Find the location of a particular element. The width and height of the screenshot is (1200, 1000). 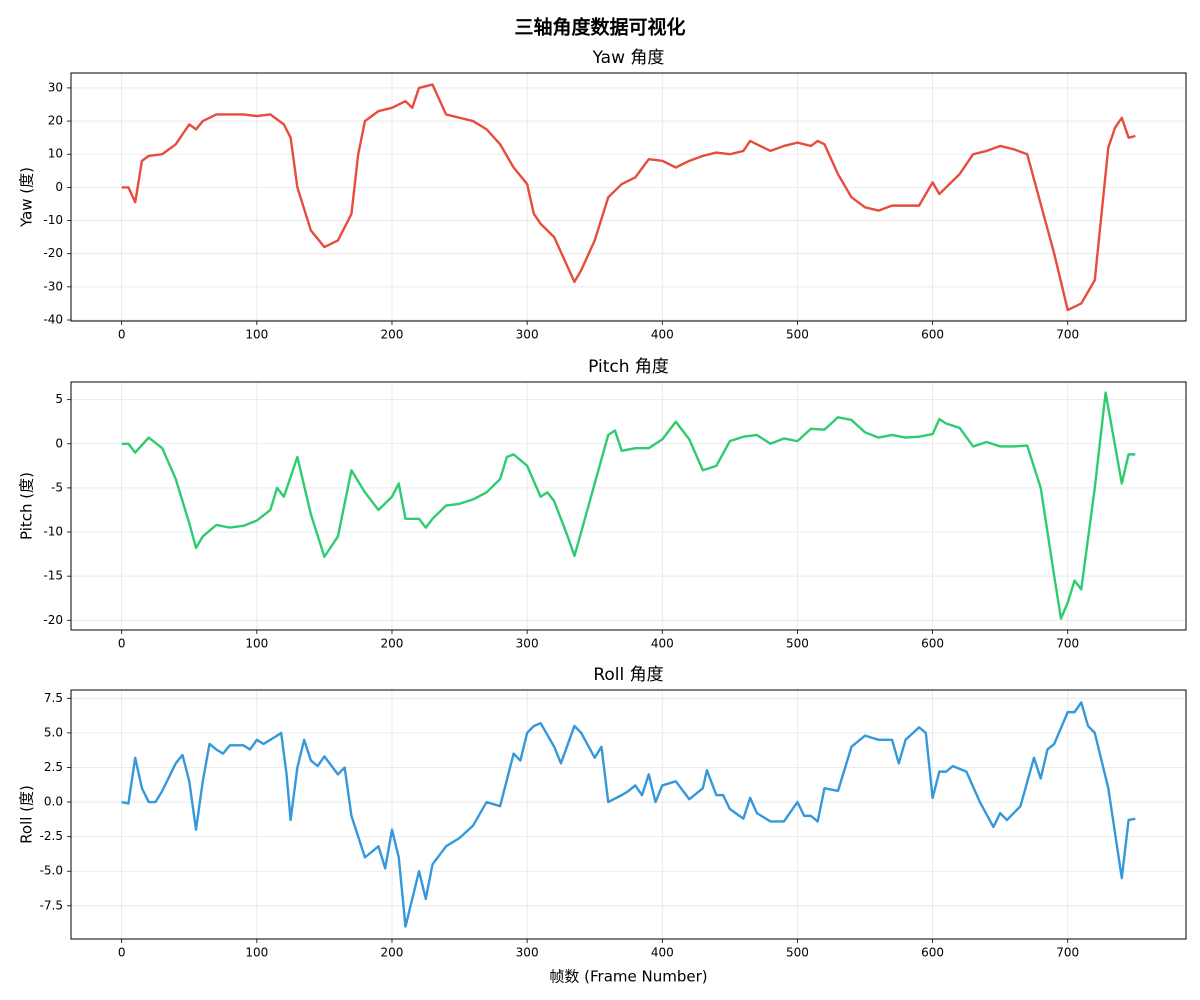

subplot-title: Roll 角度 is located at coordinates (628, 675).